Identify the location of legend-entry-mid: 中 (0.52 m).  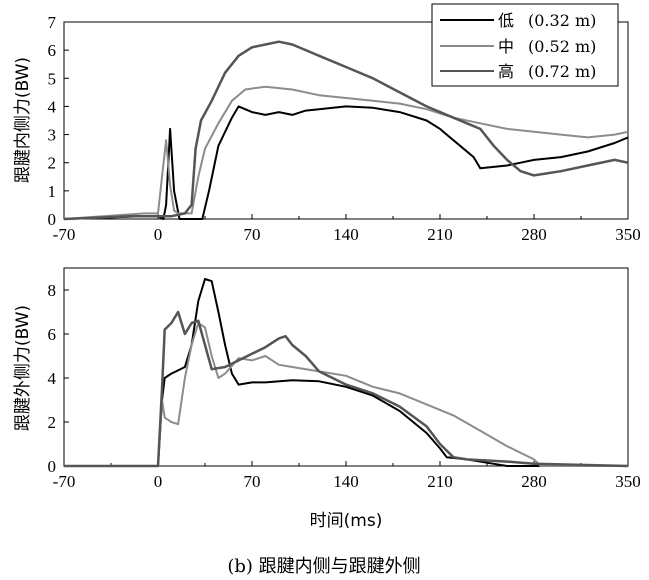
(518, 46).